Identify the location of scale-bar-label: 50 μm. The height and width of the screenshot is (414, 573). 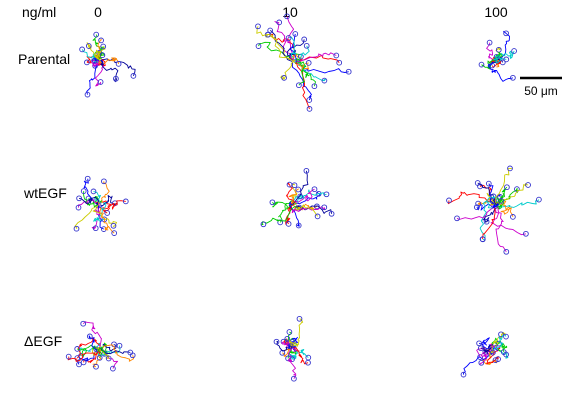
(541, 91).